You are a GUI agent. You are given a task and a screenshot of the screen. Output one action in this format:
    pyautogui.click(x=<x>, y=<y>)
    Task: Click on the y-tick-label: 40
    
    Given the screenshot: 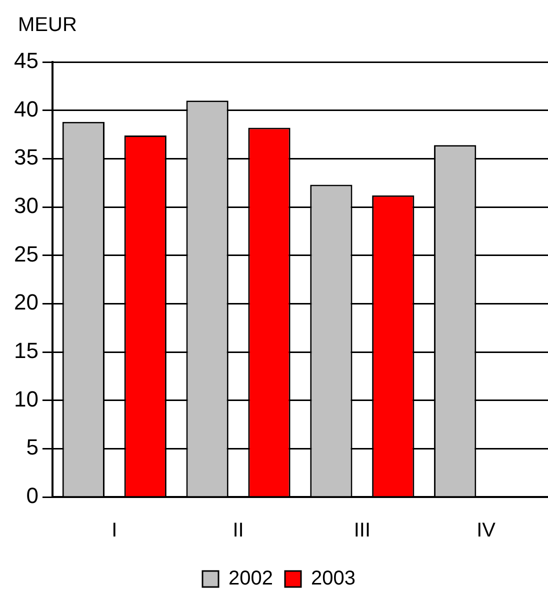 What is the action you would take?
    pyautogui.click(x=26, y=109)
    